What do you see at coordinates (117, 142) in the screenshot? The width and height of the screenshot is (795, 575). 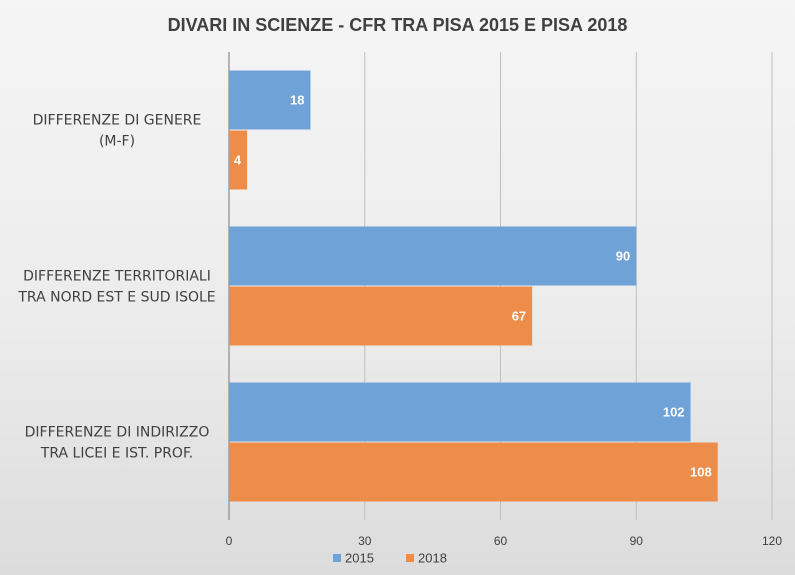 I see `category-label-1-line-2: (M-F)` at bounding box center [117, 142].